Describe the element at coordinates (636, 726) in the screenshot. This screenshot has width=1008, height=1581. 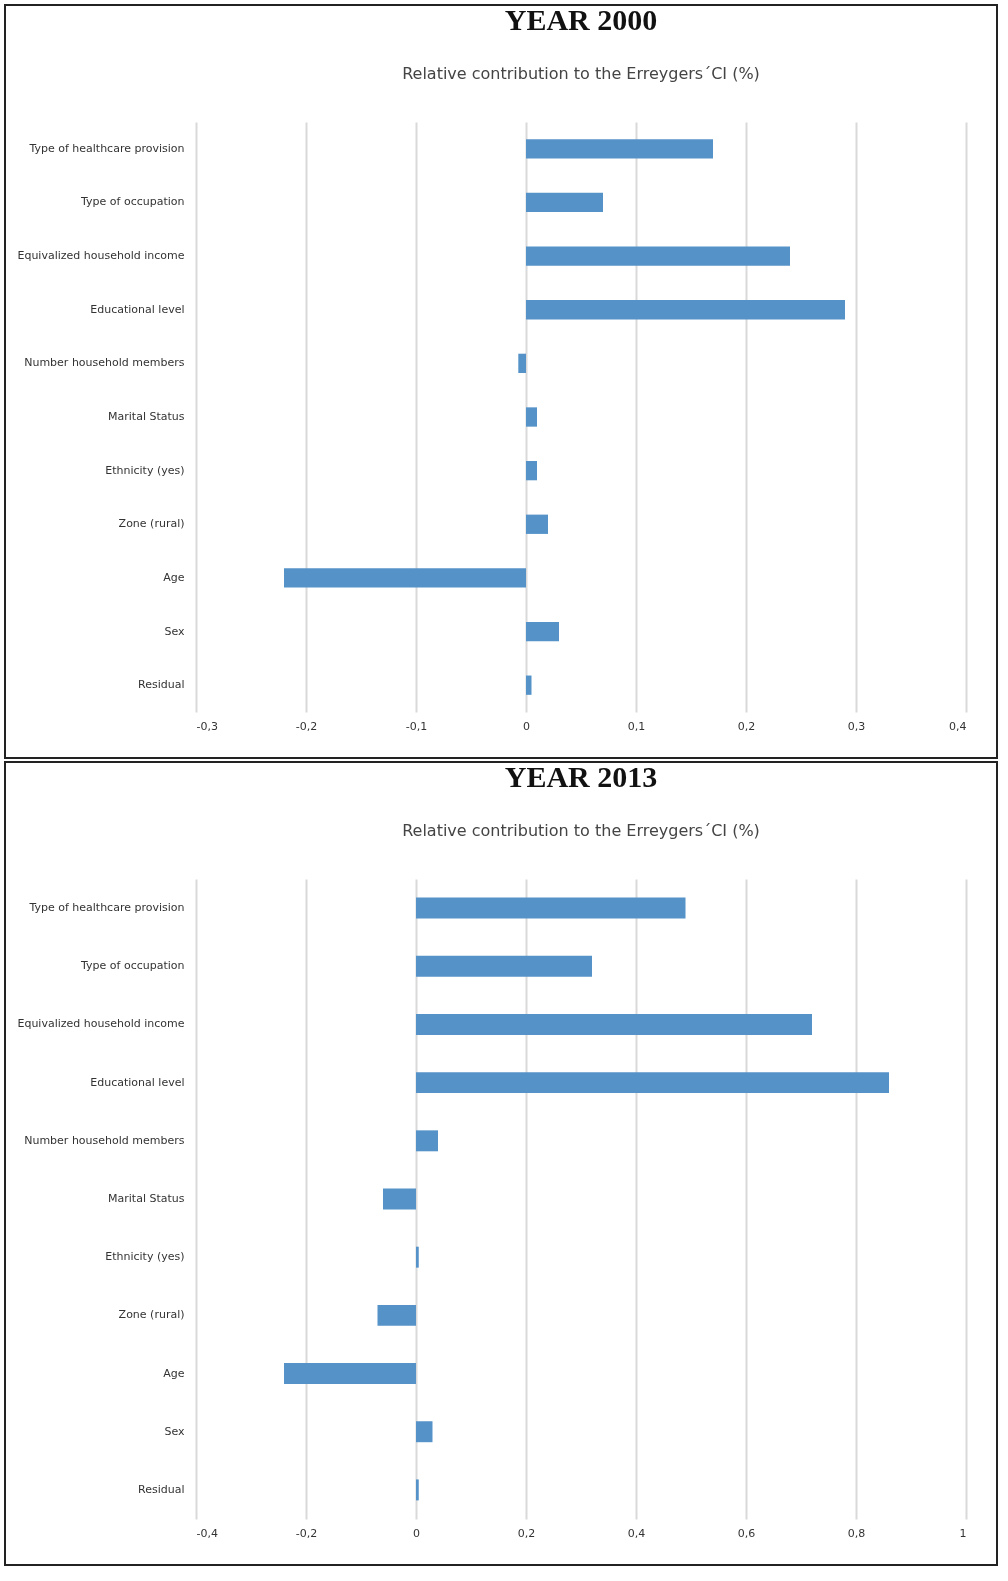
I see `x-tick-label: 0,1` at that location.